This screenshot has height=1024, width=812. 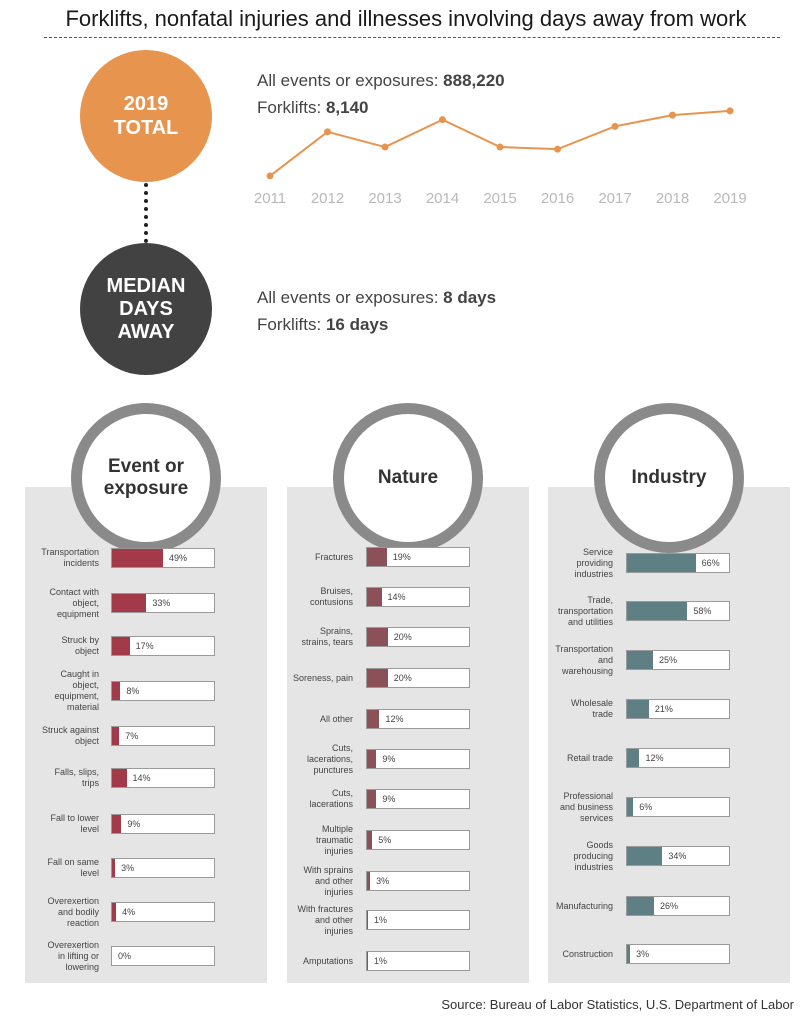 I want to click on industry-bar-track: 66%, so click(x=678, y=563).